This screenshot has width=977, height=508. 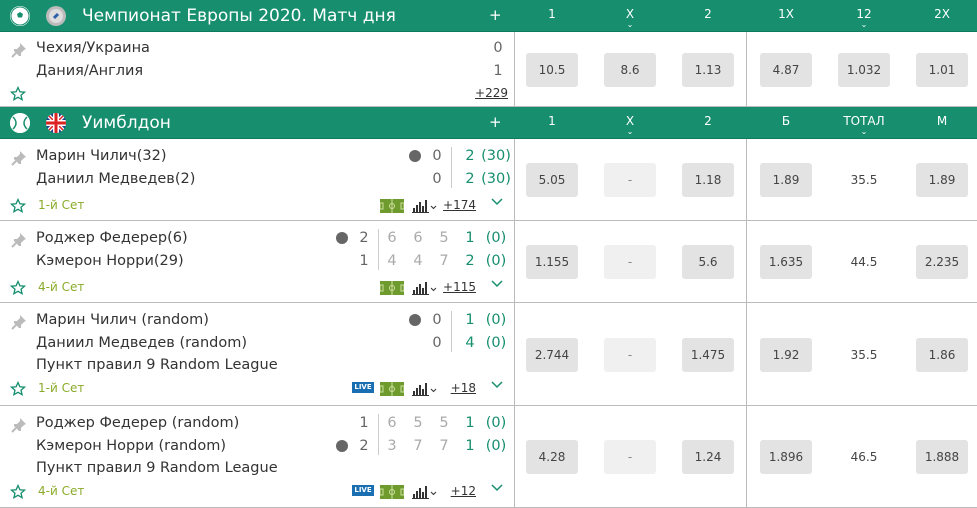 What do you see at coordinates (444, 423) in the screenshot?
I see `set-games: 5` at bounding box center [444, 423].